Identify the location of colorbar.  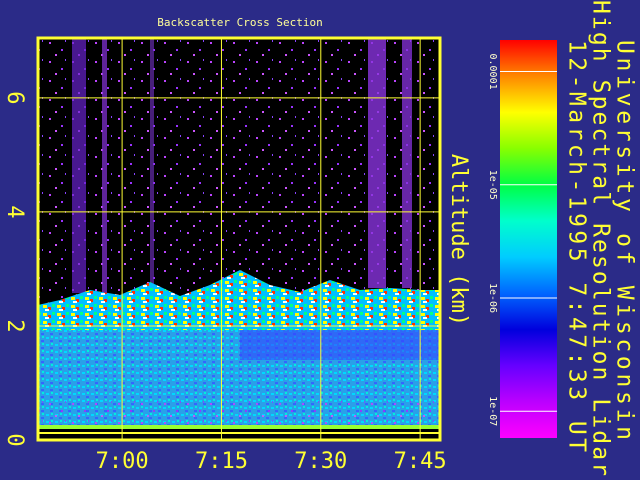
(528, 239).